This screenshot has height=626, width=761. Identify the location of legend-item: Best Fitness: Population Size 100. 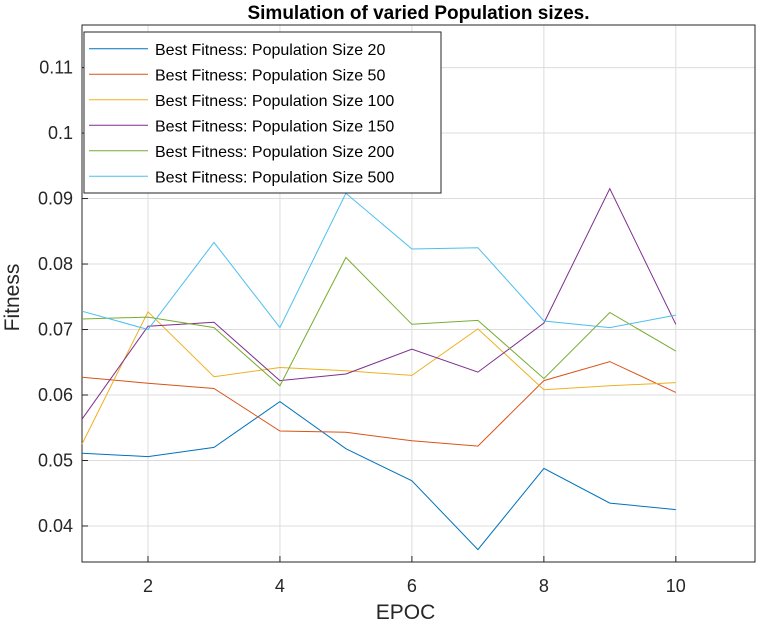
(241, 101).